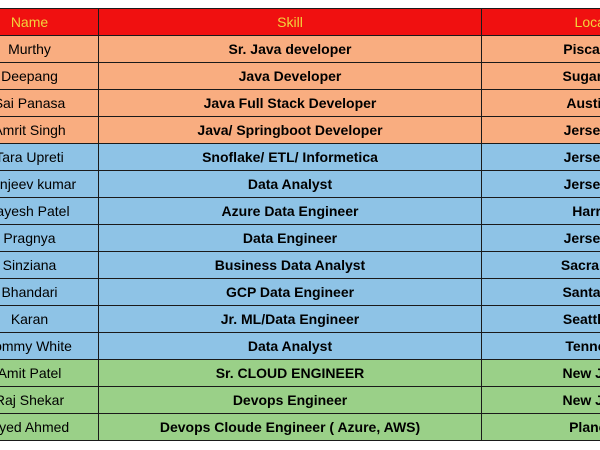  I want to click on cell-name: Sinziana, so click(49, 265).